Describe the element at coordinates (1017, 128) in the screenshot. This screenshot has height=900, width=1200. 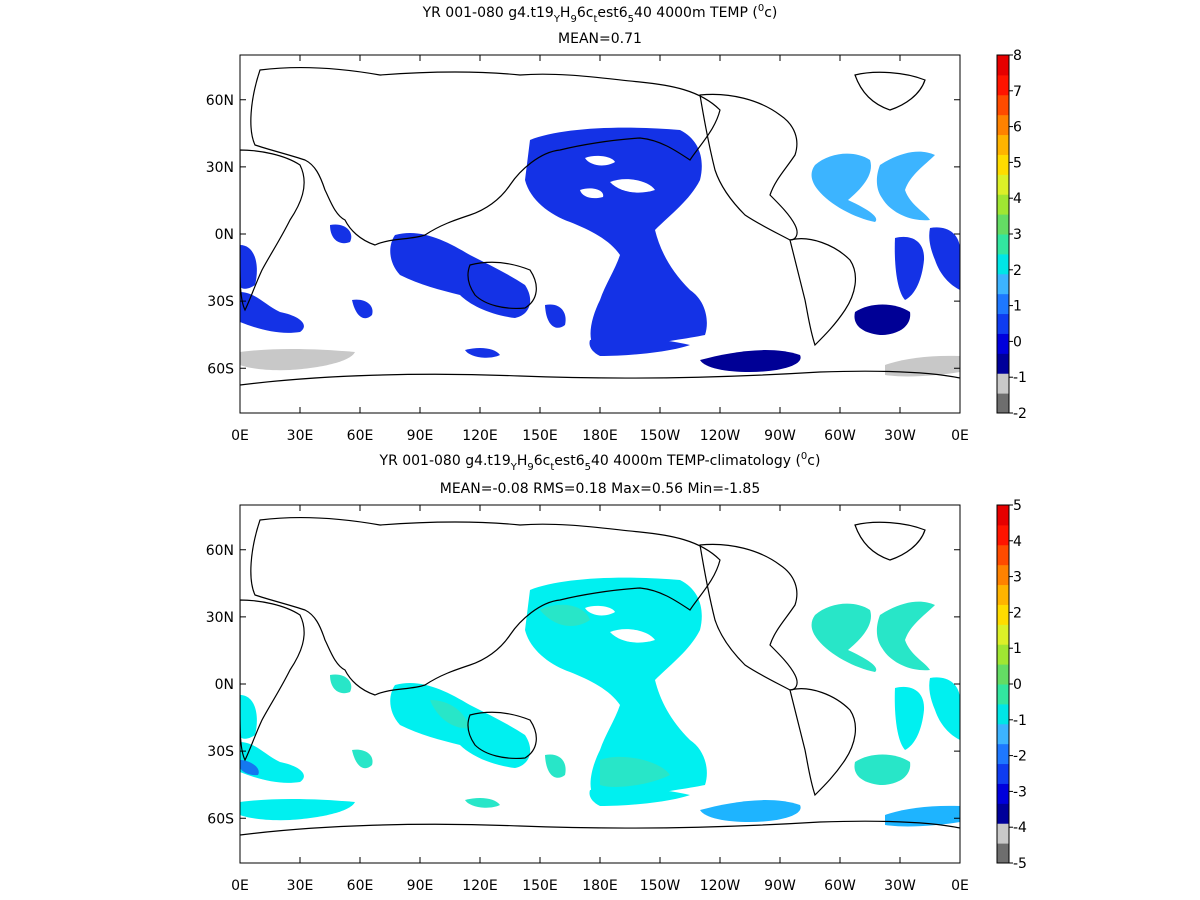
I see `colorbar-label: 6` at that location.